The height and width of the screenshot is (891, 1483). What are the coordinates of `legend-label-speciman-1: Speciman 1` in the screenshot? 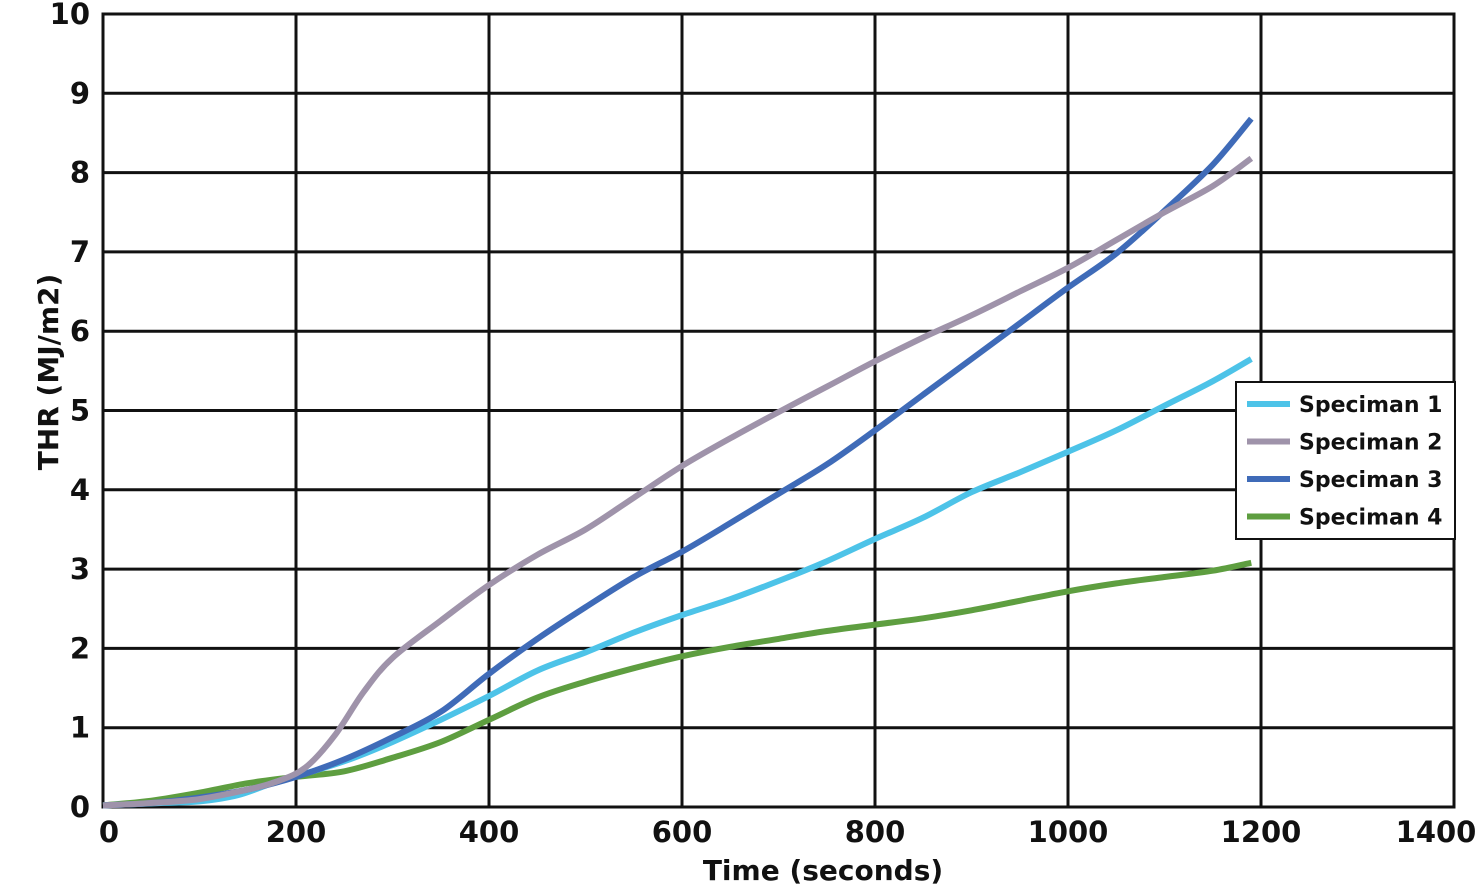 It's located at (1371, 405).